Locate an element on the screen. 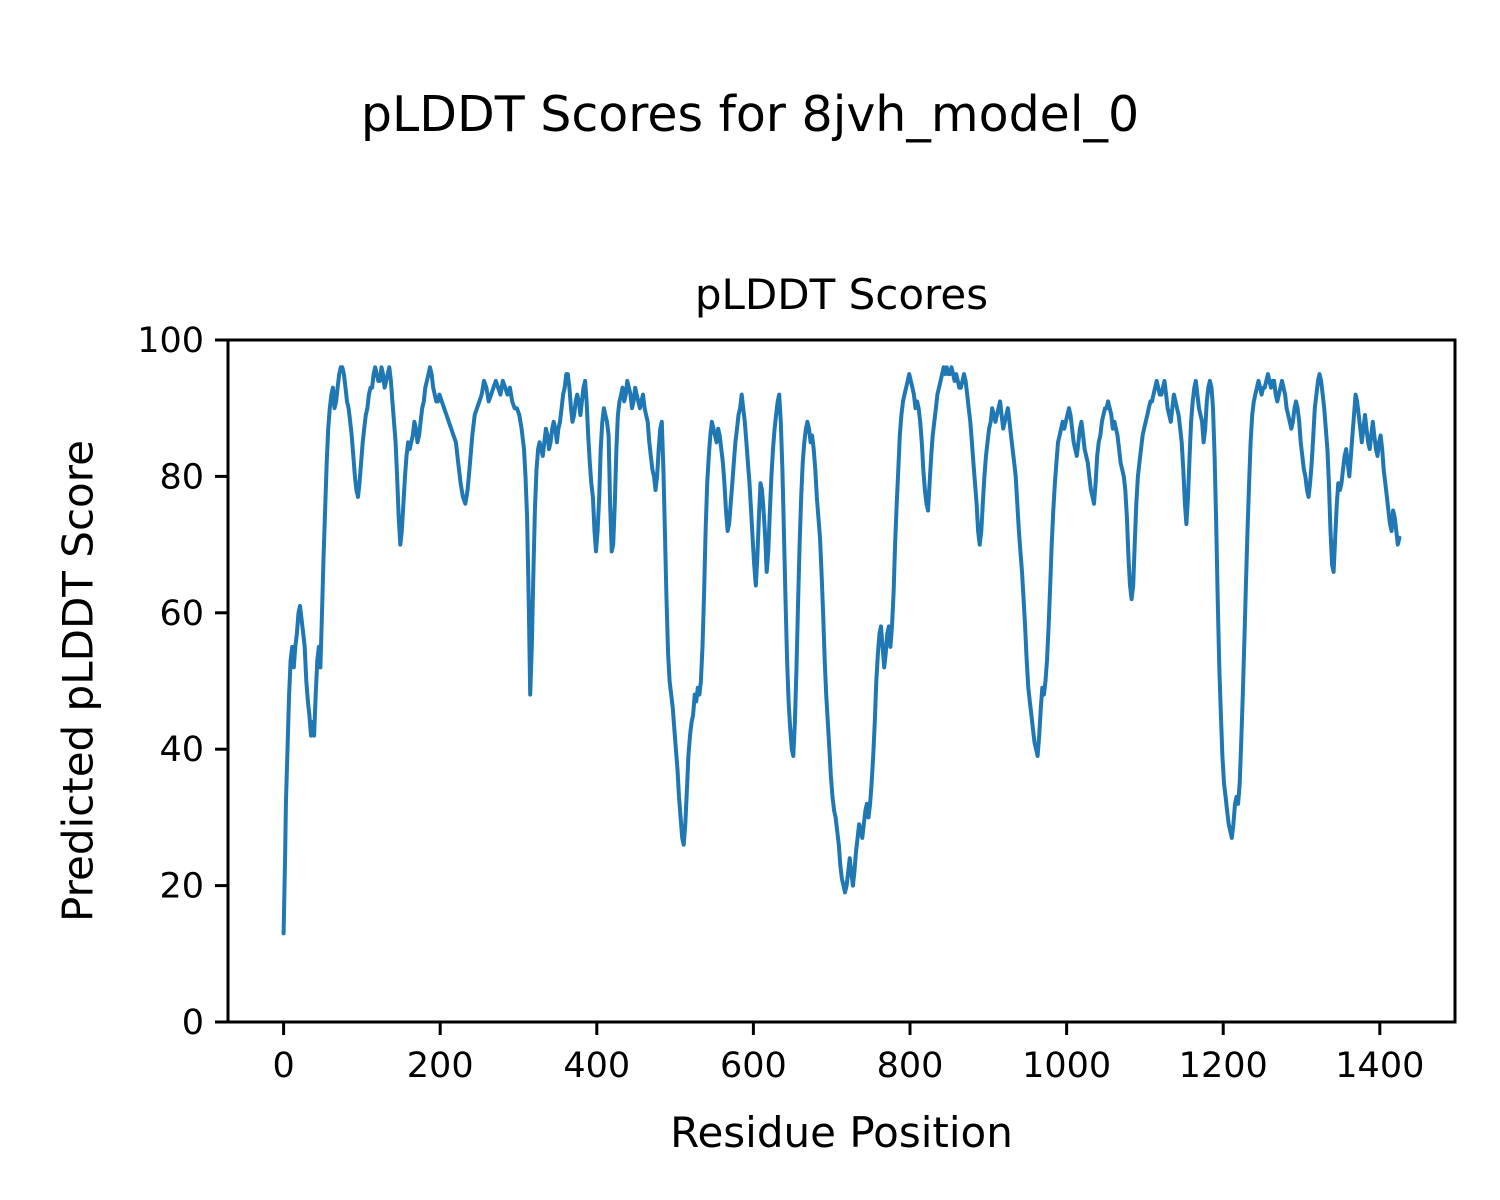  x-tick-label: 200 is located at coordinates (440, 1066).